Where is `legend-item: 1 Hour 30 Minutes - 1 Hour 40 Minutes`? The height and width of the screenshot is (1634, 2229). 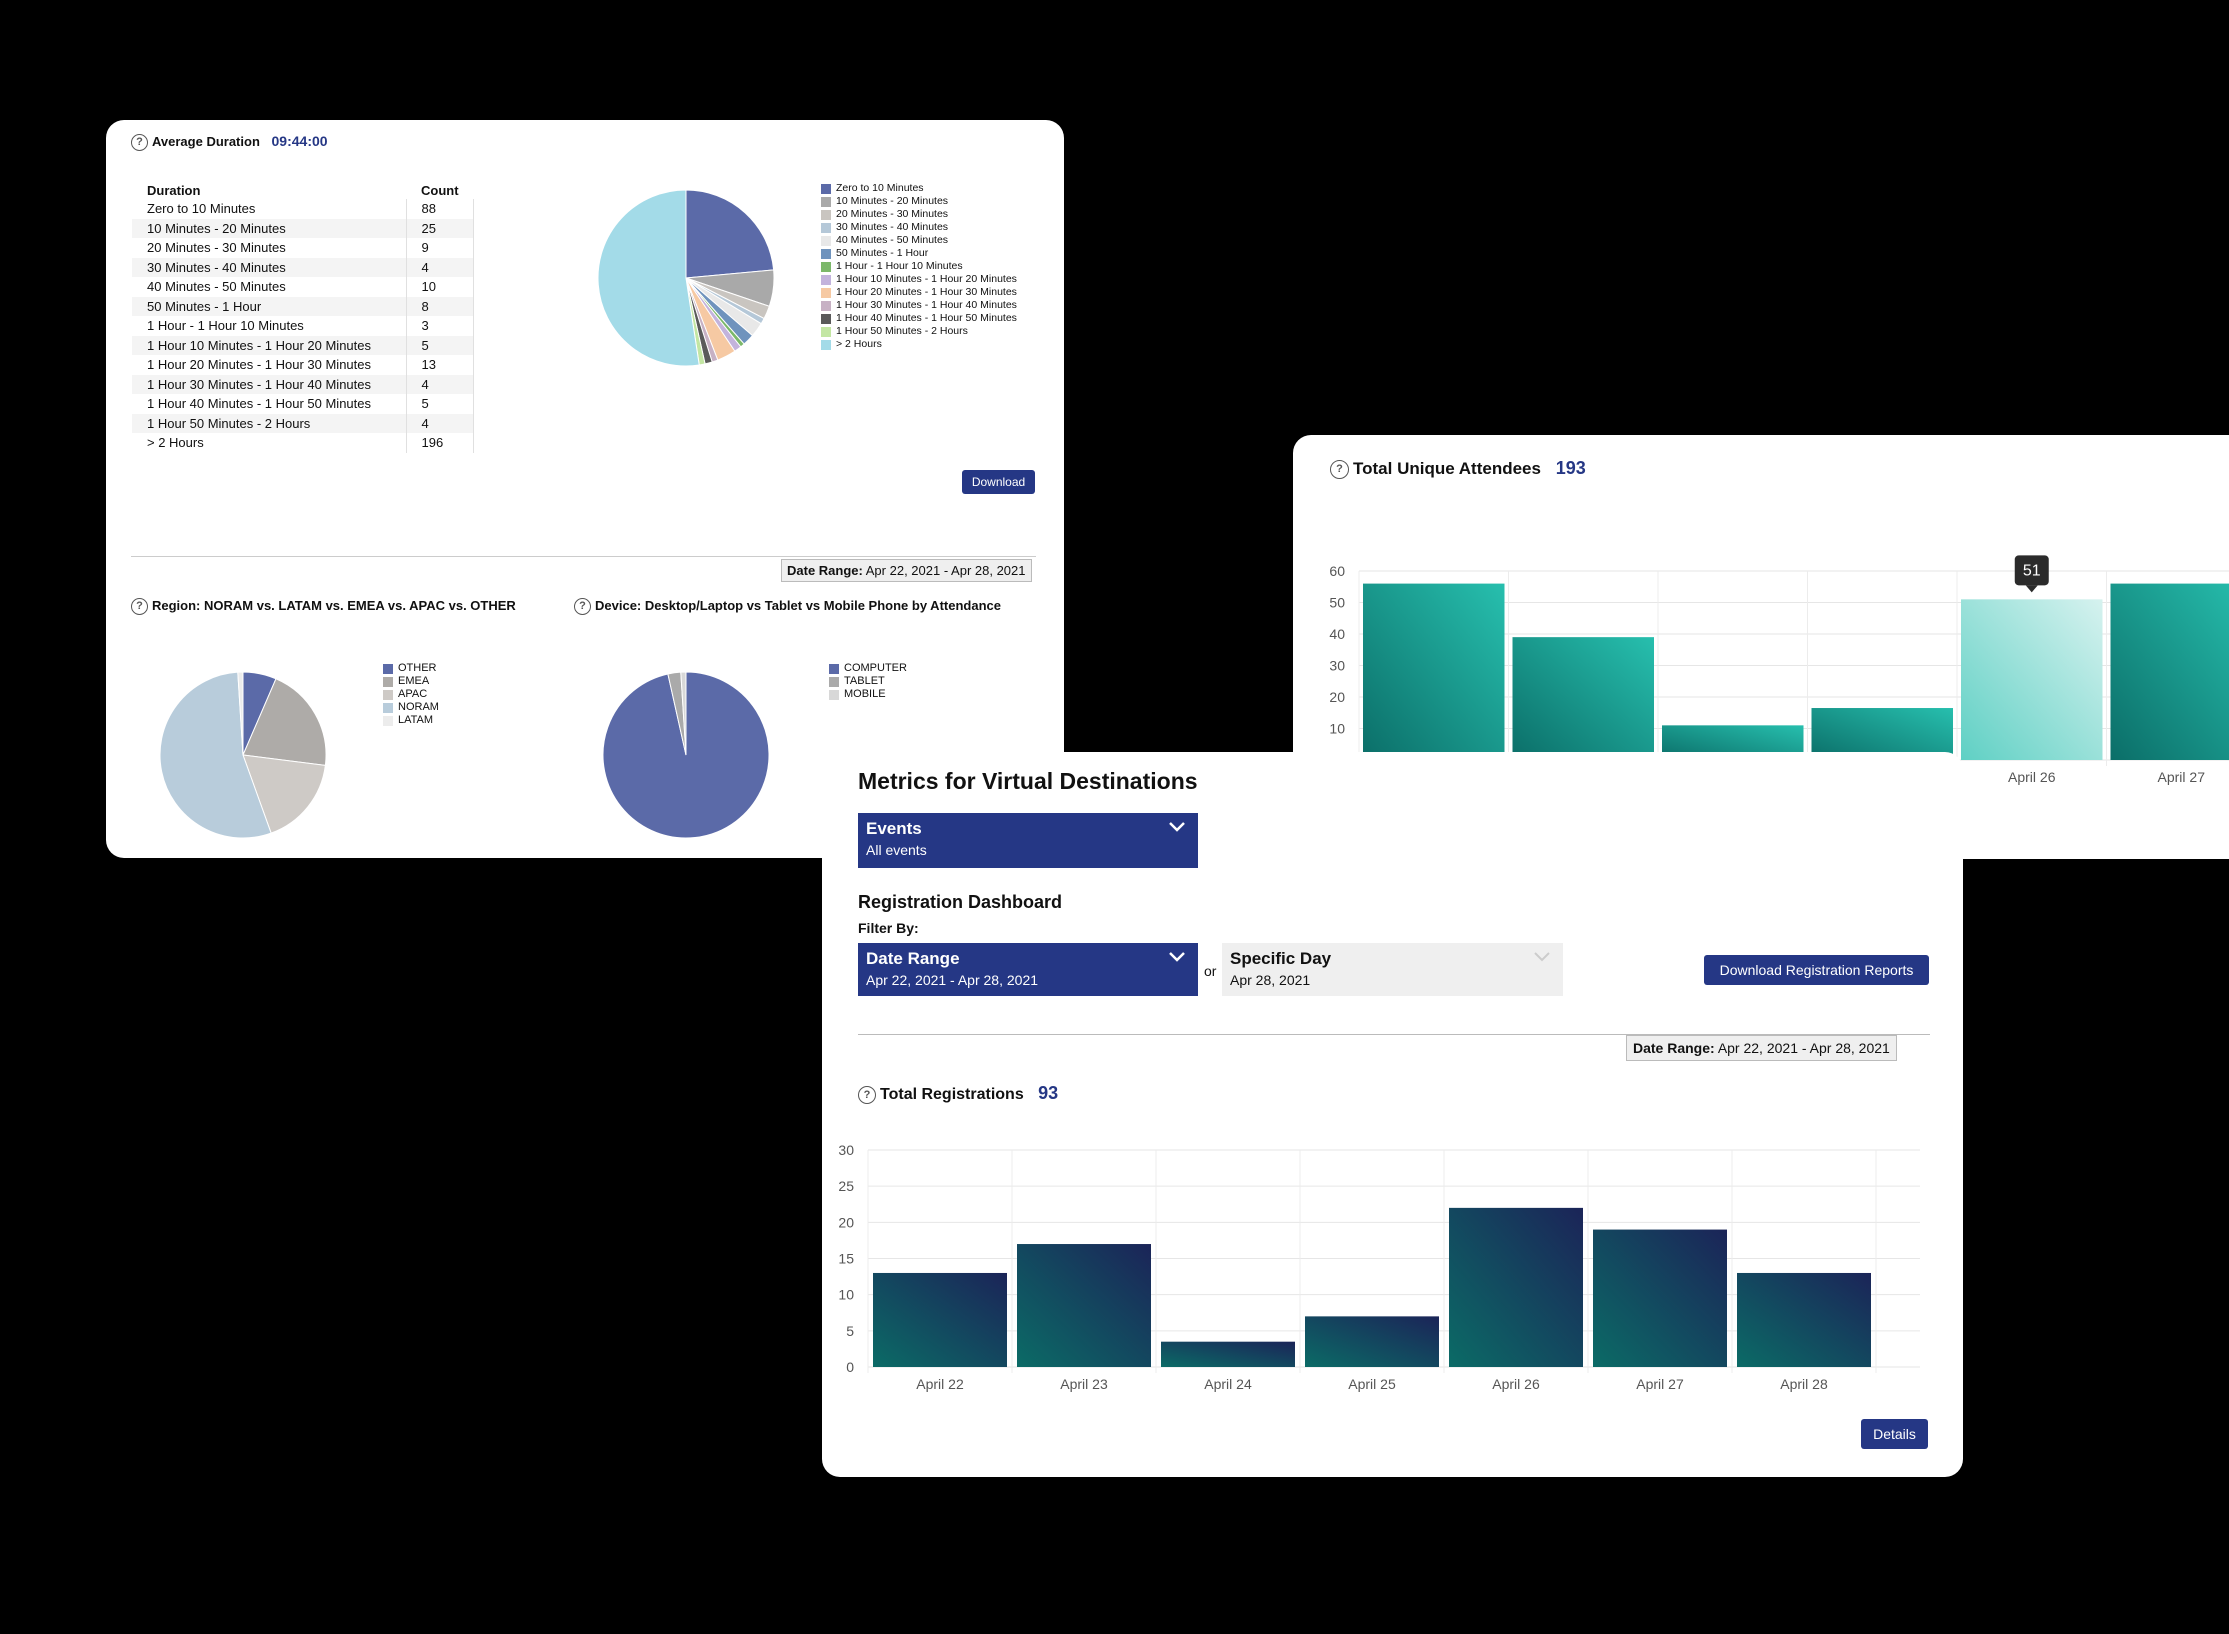 legend-item: 1 Hour 30 Minutes - 1 Hour 40 Minutes is located at coordinates (919, 305).